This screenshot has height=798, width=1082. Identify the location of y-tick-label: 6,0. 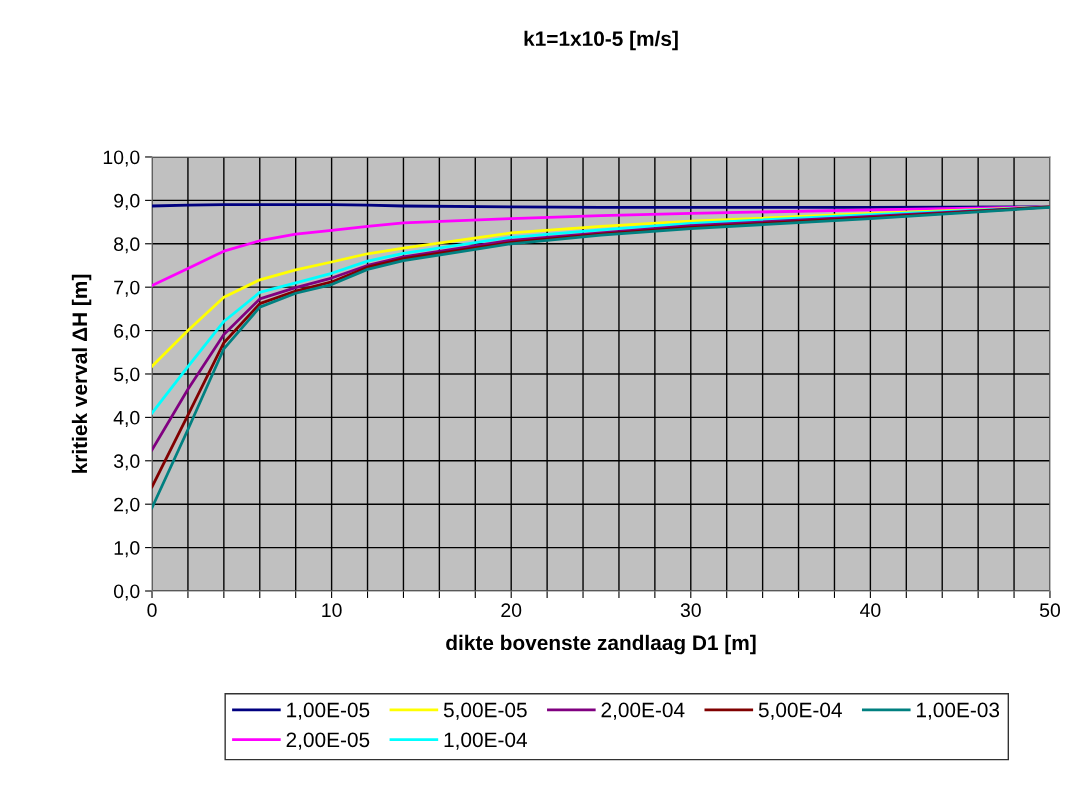
(127, 332).